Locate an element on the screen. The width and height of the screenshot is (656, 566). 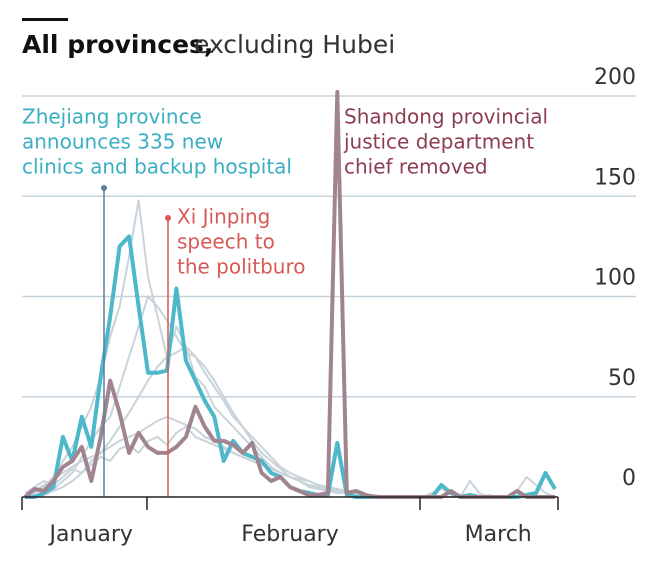
annotation: justice department is located at coordinates (438, 142).